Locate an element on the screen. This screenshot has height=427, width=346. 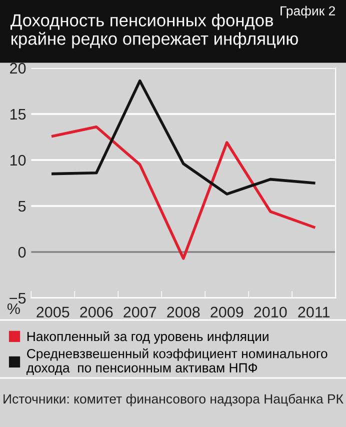
y-tick-label: 20 is located at coordinates (18, 68).